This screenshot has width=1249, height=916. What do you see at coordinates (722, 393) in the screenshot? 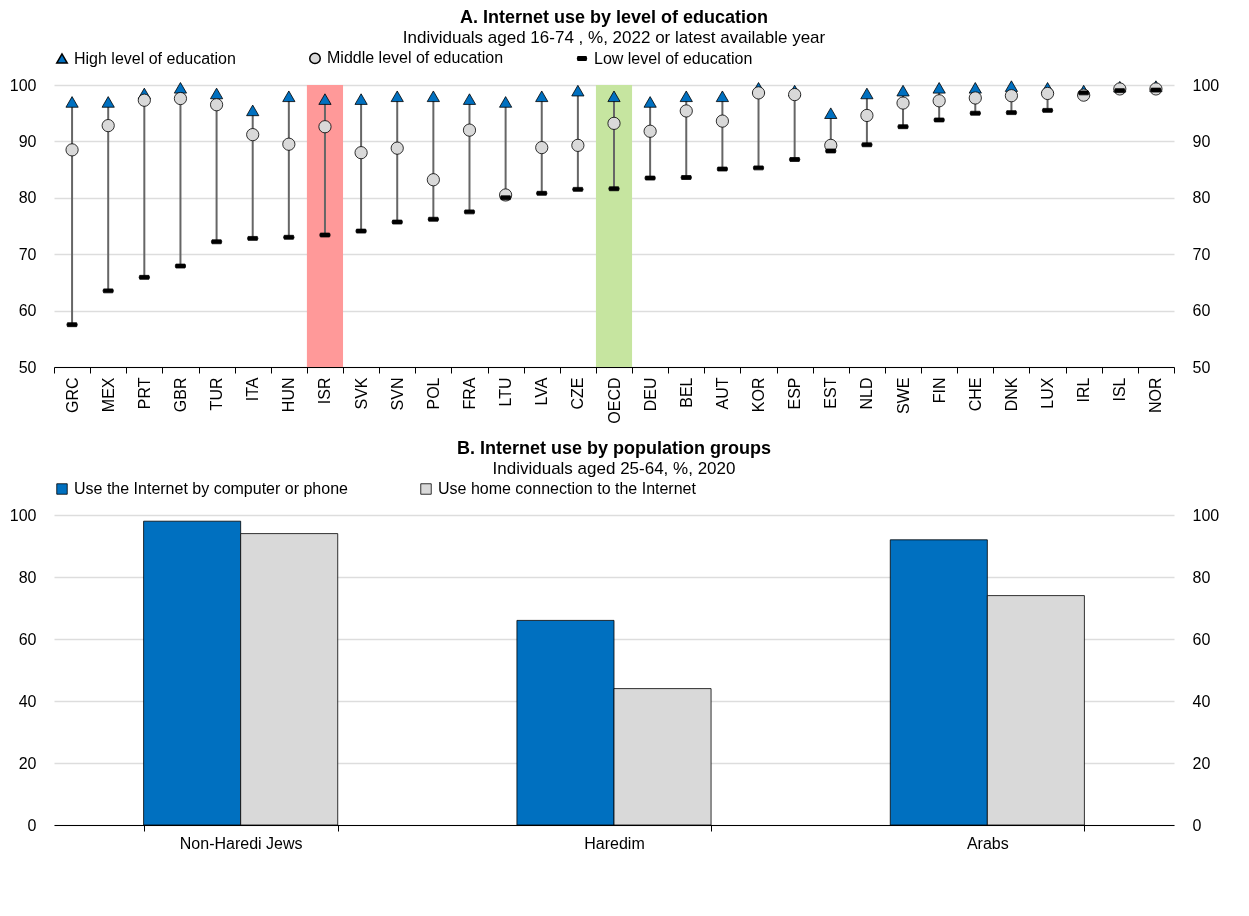
I see `x-tick-label: AUT` at bounding box center [722, 393].